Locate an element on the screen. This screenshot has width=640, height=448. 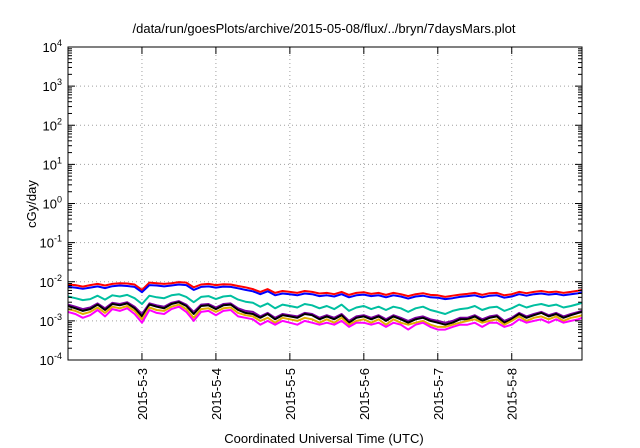
x-tick-label: 2015-5-3 is located at coordinates (142, 394).